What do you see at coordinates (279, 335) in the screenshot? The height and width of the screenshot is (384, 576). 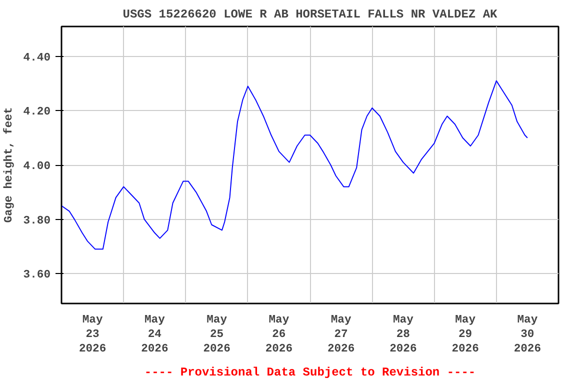 I see `x-tick-label: May 26 2026` at bounding box center [279, 335].